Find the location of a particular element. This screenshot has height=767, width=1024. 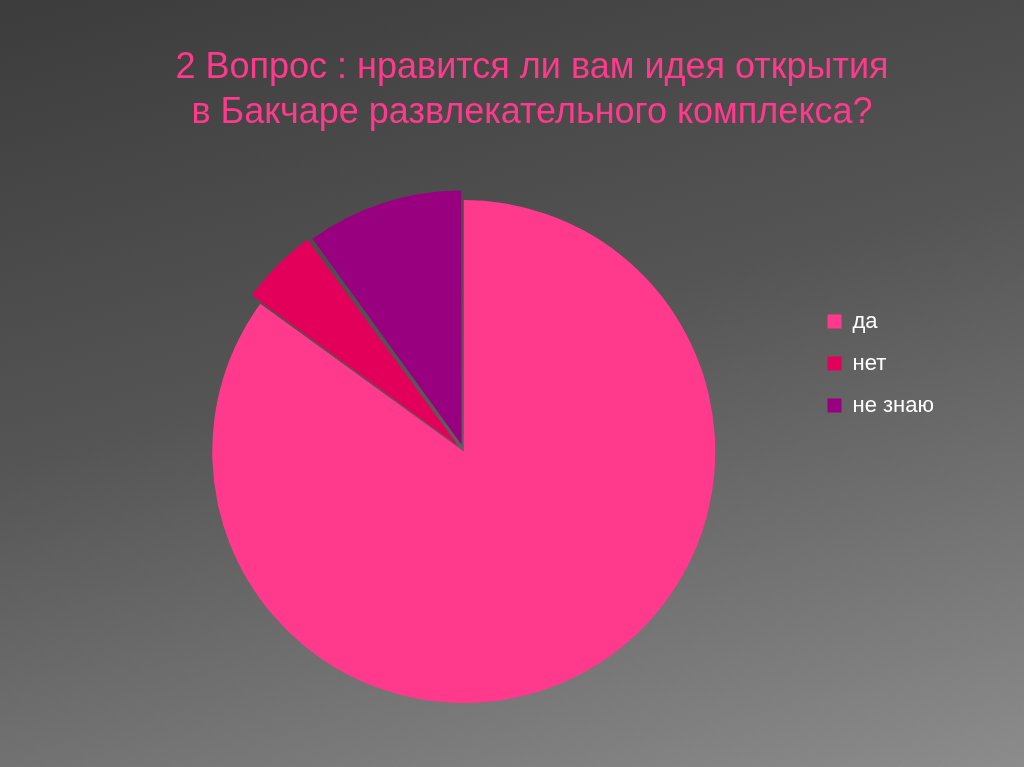

legend-label: нет is located at coordinates (869, 362).